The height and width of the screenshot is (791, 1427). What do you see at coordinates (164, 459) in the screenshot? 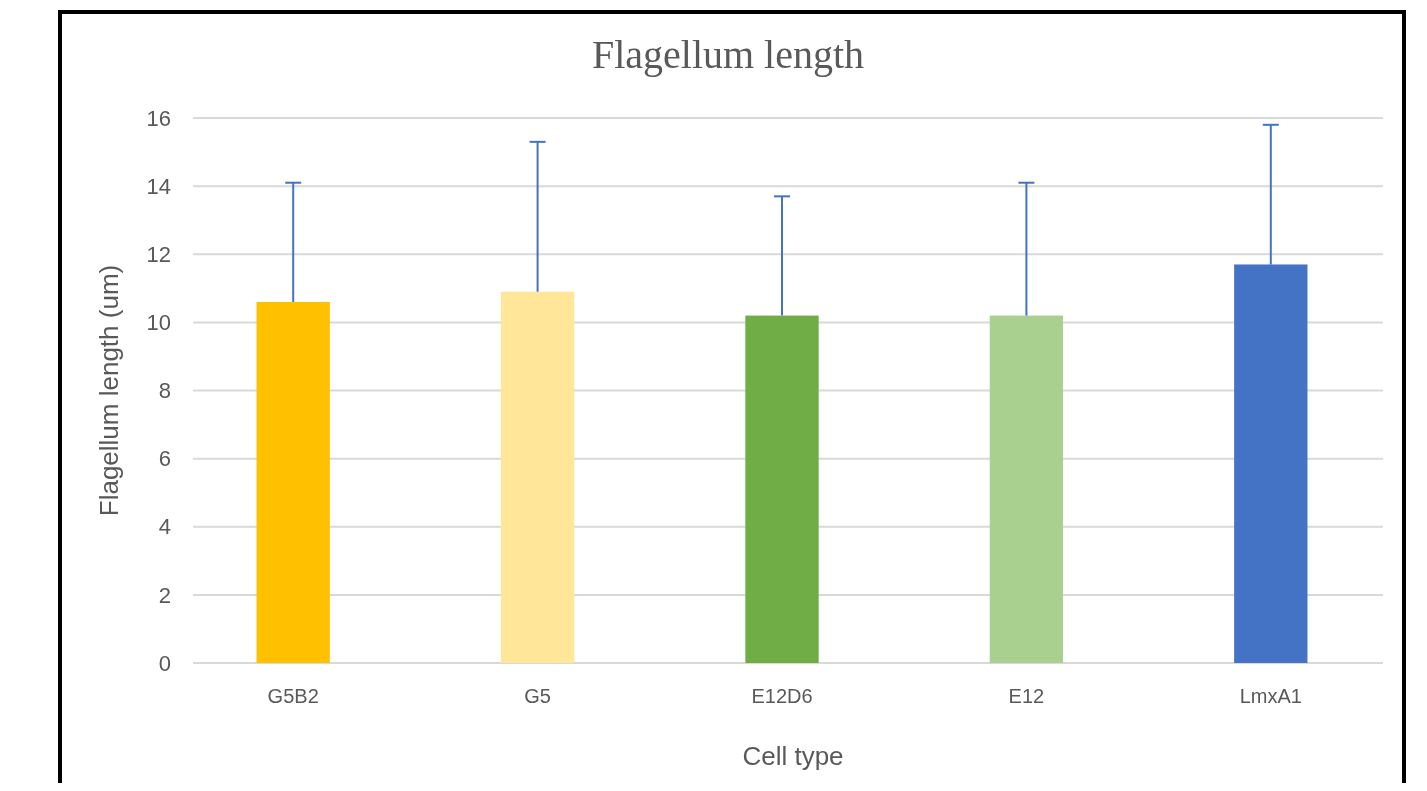
I see `y-tick-label: 6` at bounding box center [164, 459].